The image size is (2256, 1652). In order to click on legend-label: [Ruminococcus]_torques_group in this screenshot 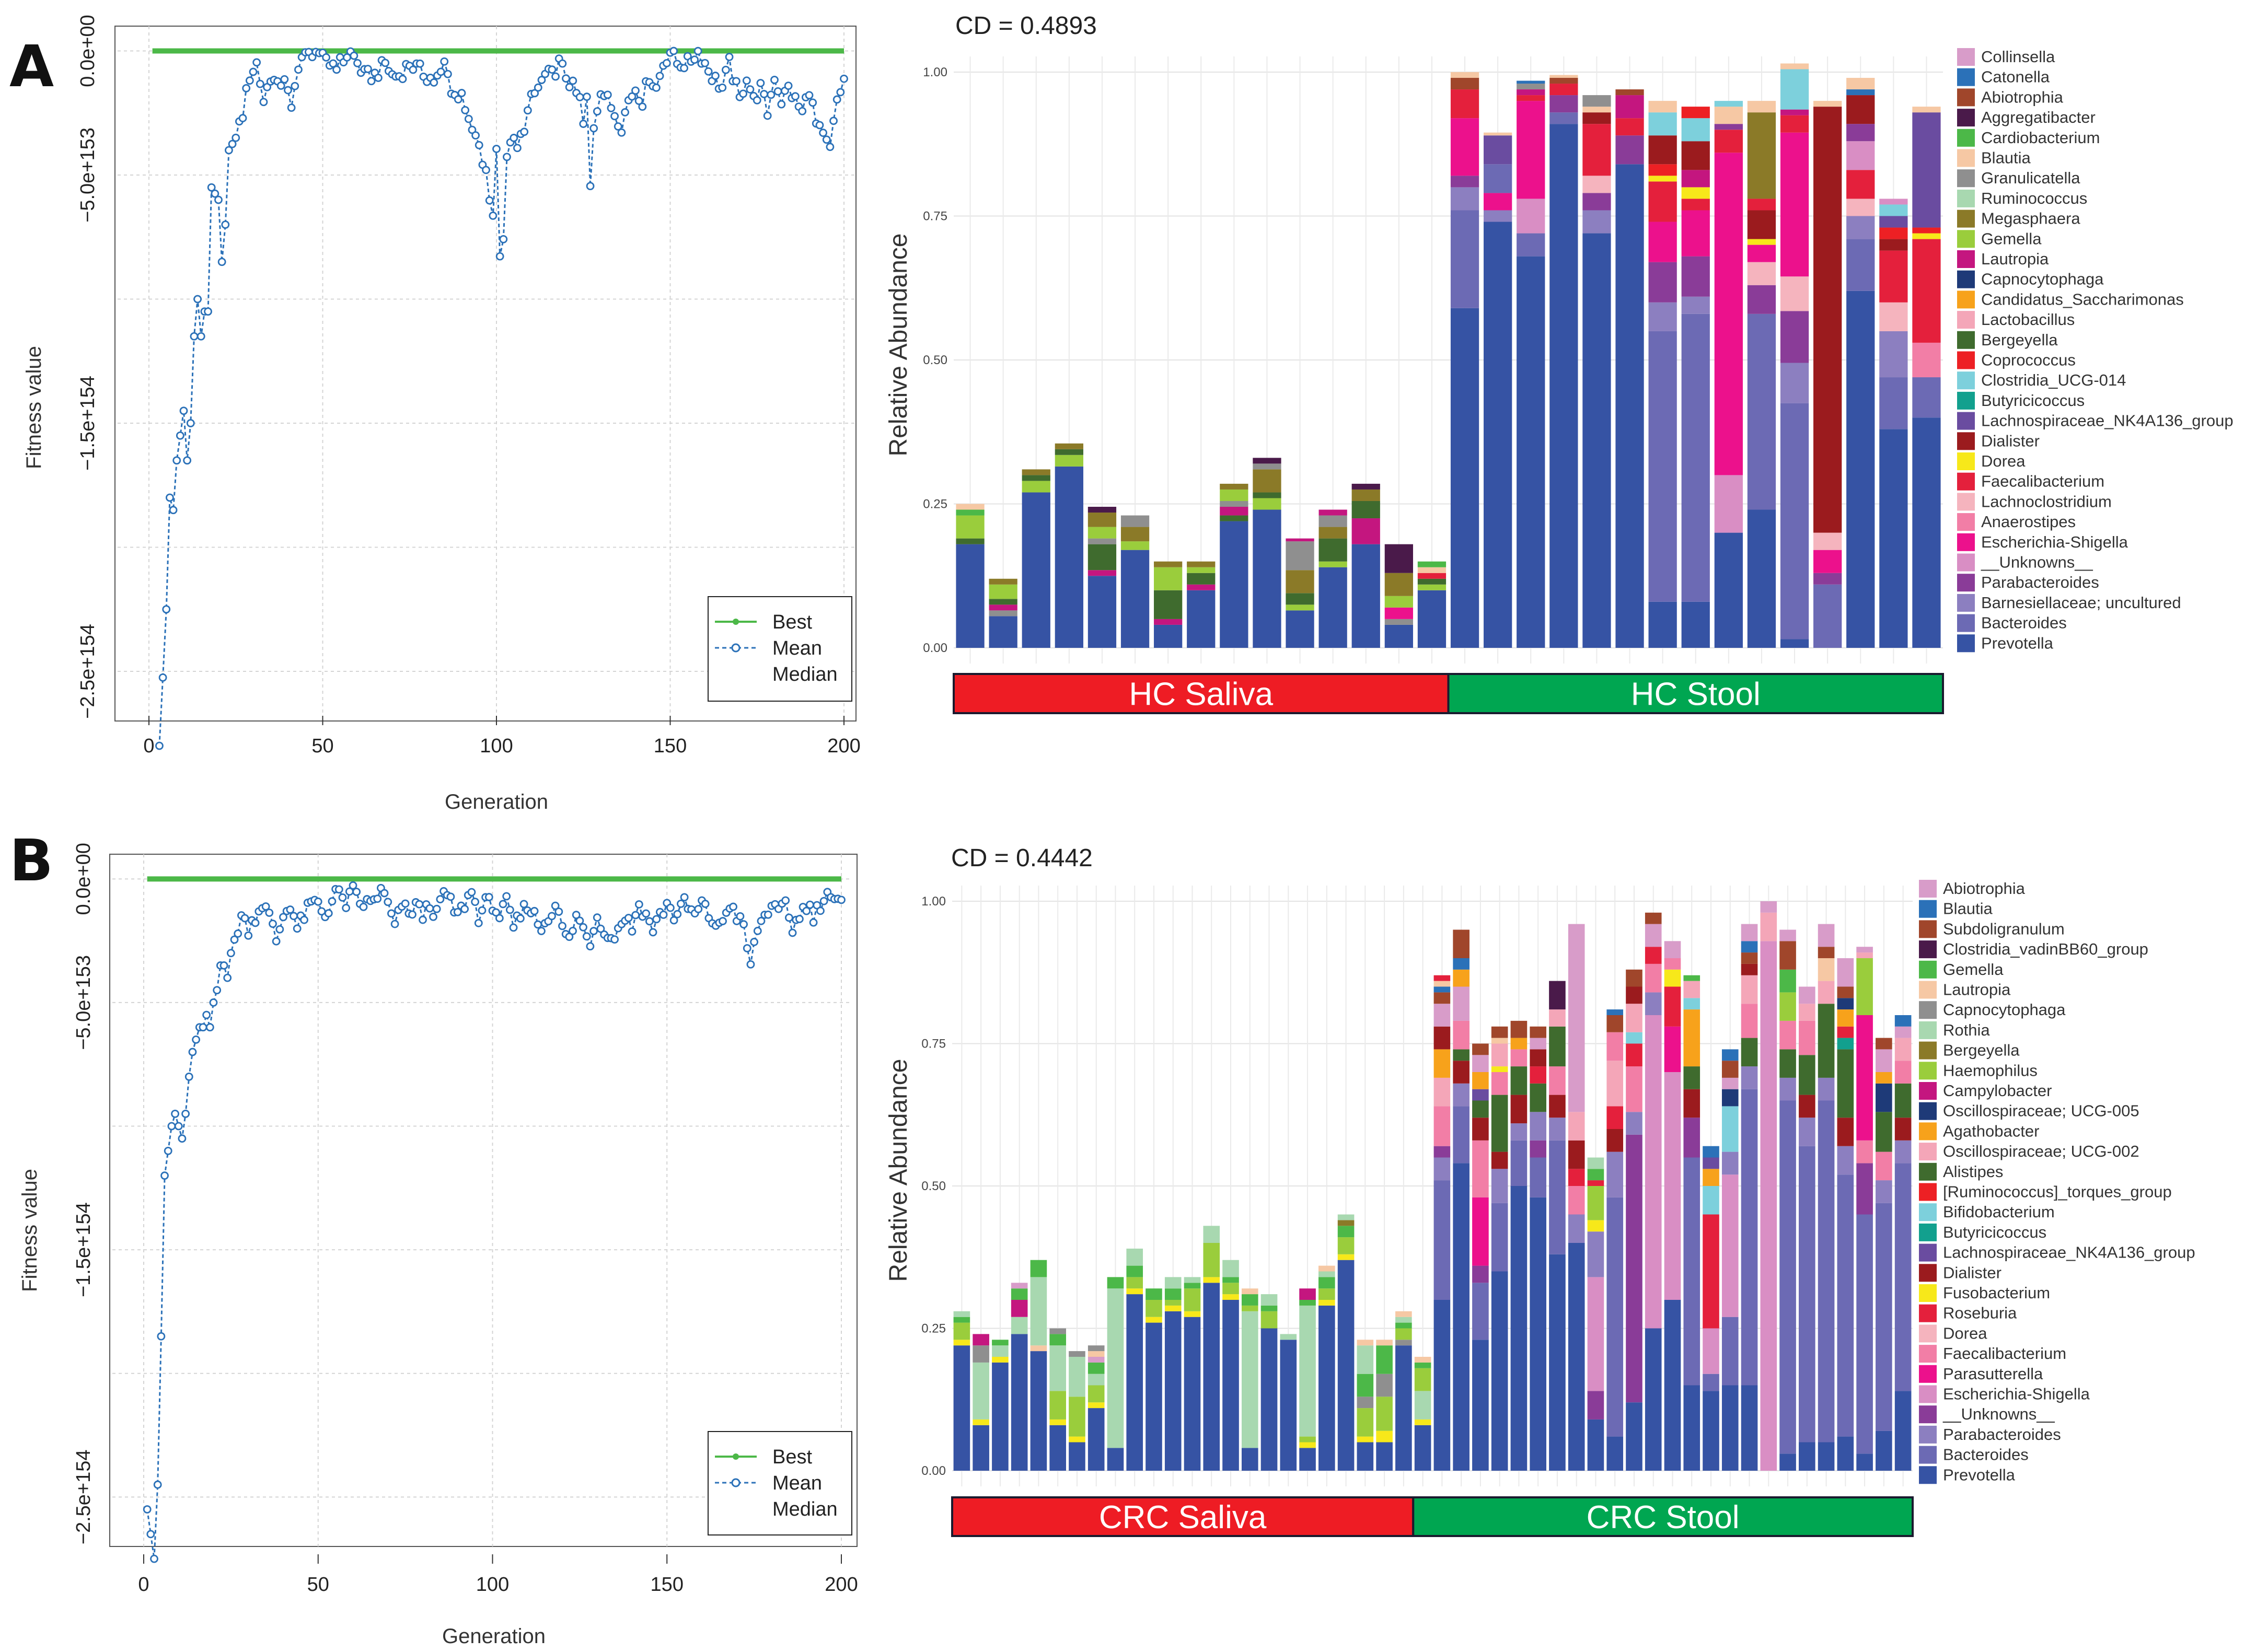, I will do `click(2057, 1192)`.